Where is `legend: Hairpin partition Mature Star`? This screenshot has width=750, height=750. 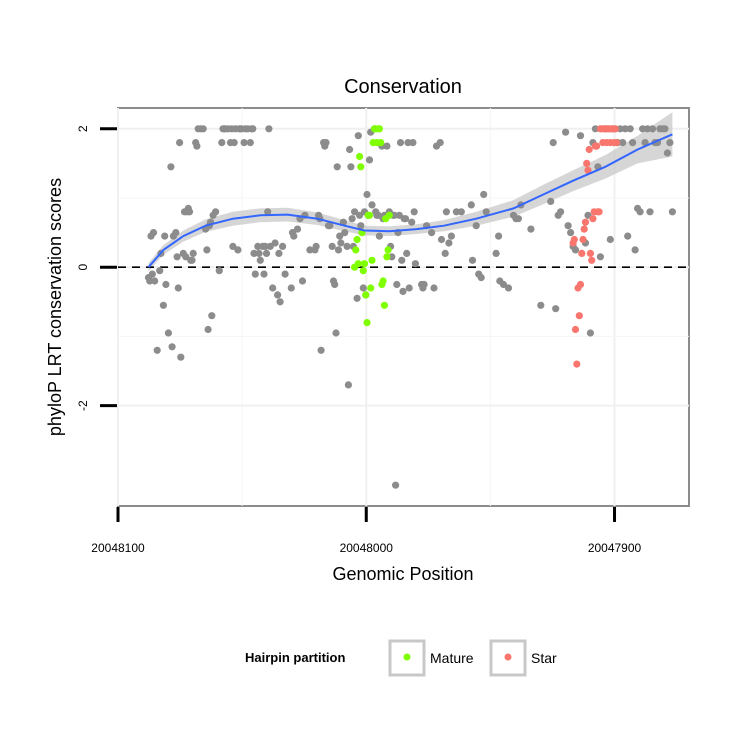 legend: Hairpin partition Mature Star is located at coordinates (401, 658).